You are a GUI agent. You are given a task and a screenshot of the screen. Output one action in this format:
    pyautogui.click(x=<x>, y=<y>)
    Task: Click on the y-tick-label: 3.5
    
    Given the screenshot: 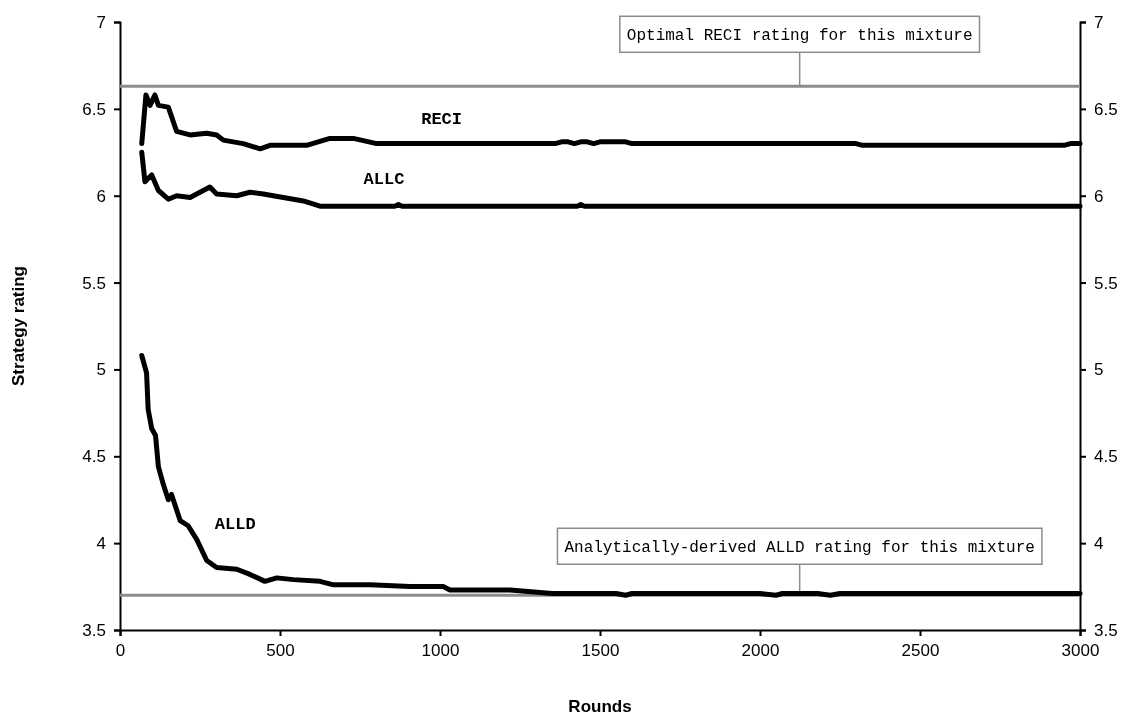 What is the action you would take?
    pyautogui.click(x=94, y=630)
    